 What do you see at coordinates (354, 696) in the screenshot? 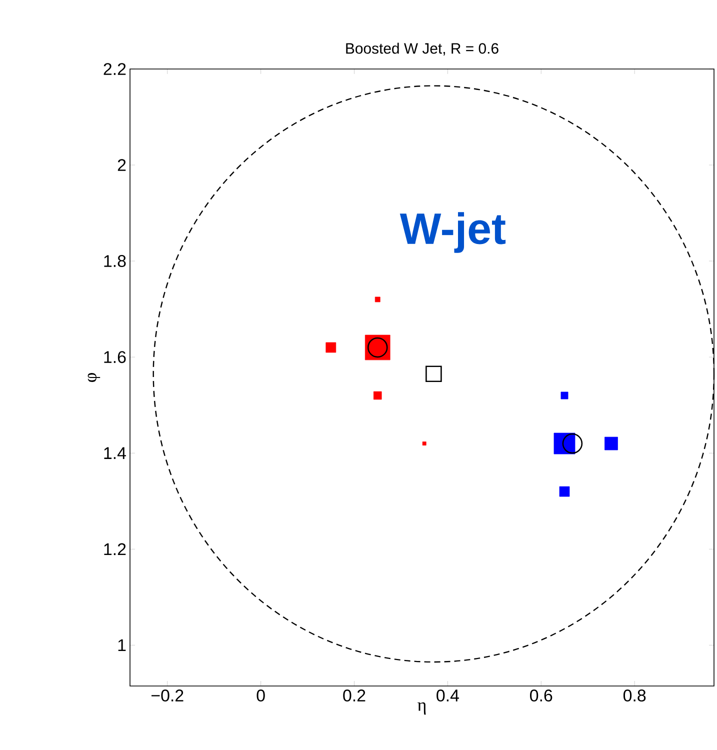
I see `x-tick-label: 0.2` at bounding box center [354, 696].